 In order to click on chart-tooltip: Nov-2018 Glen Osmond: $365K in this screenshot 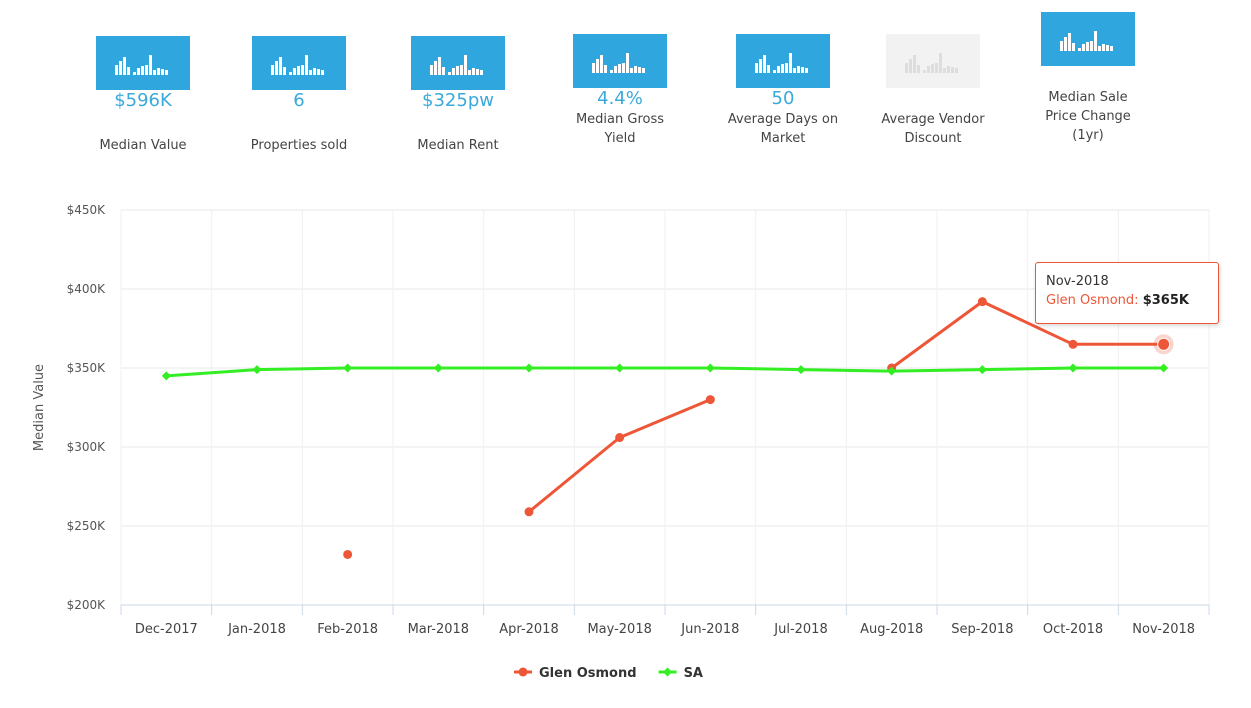, I will do `click(1127, 293)`.